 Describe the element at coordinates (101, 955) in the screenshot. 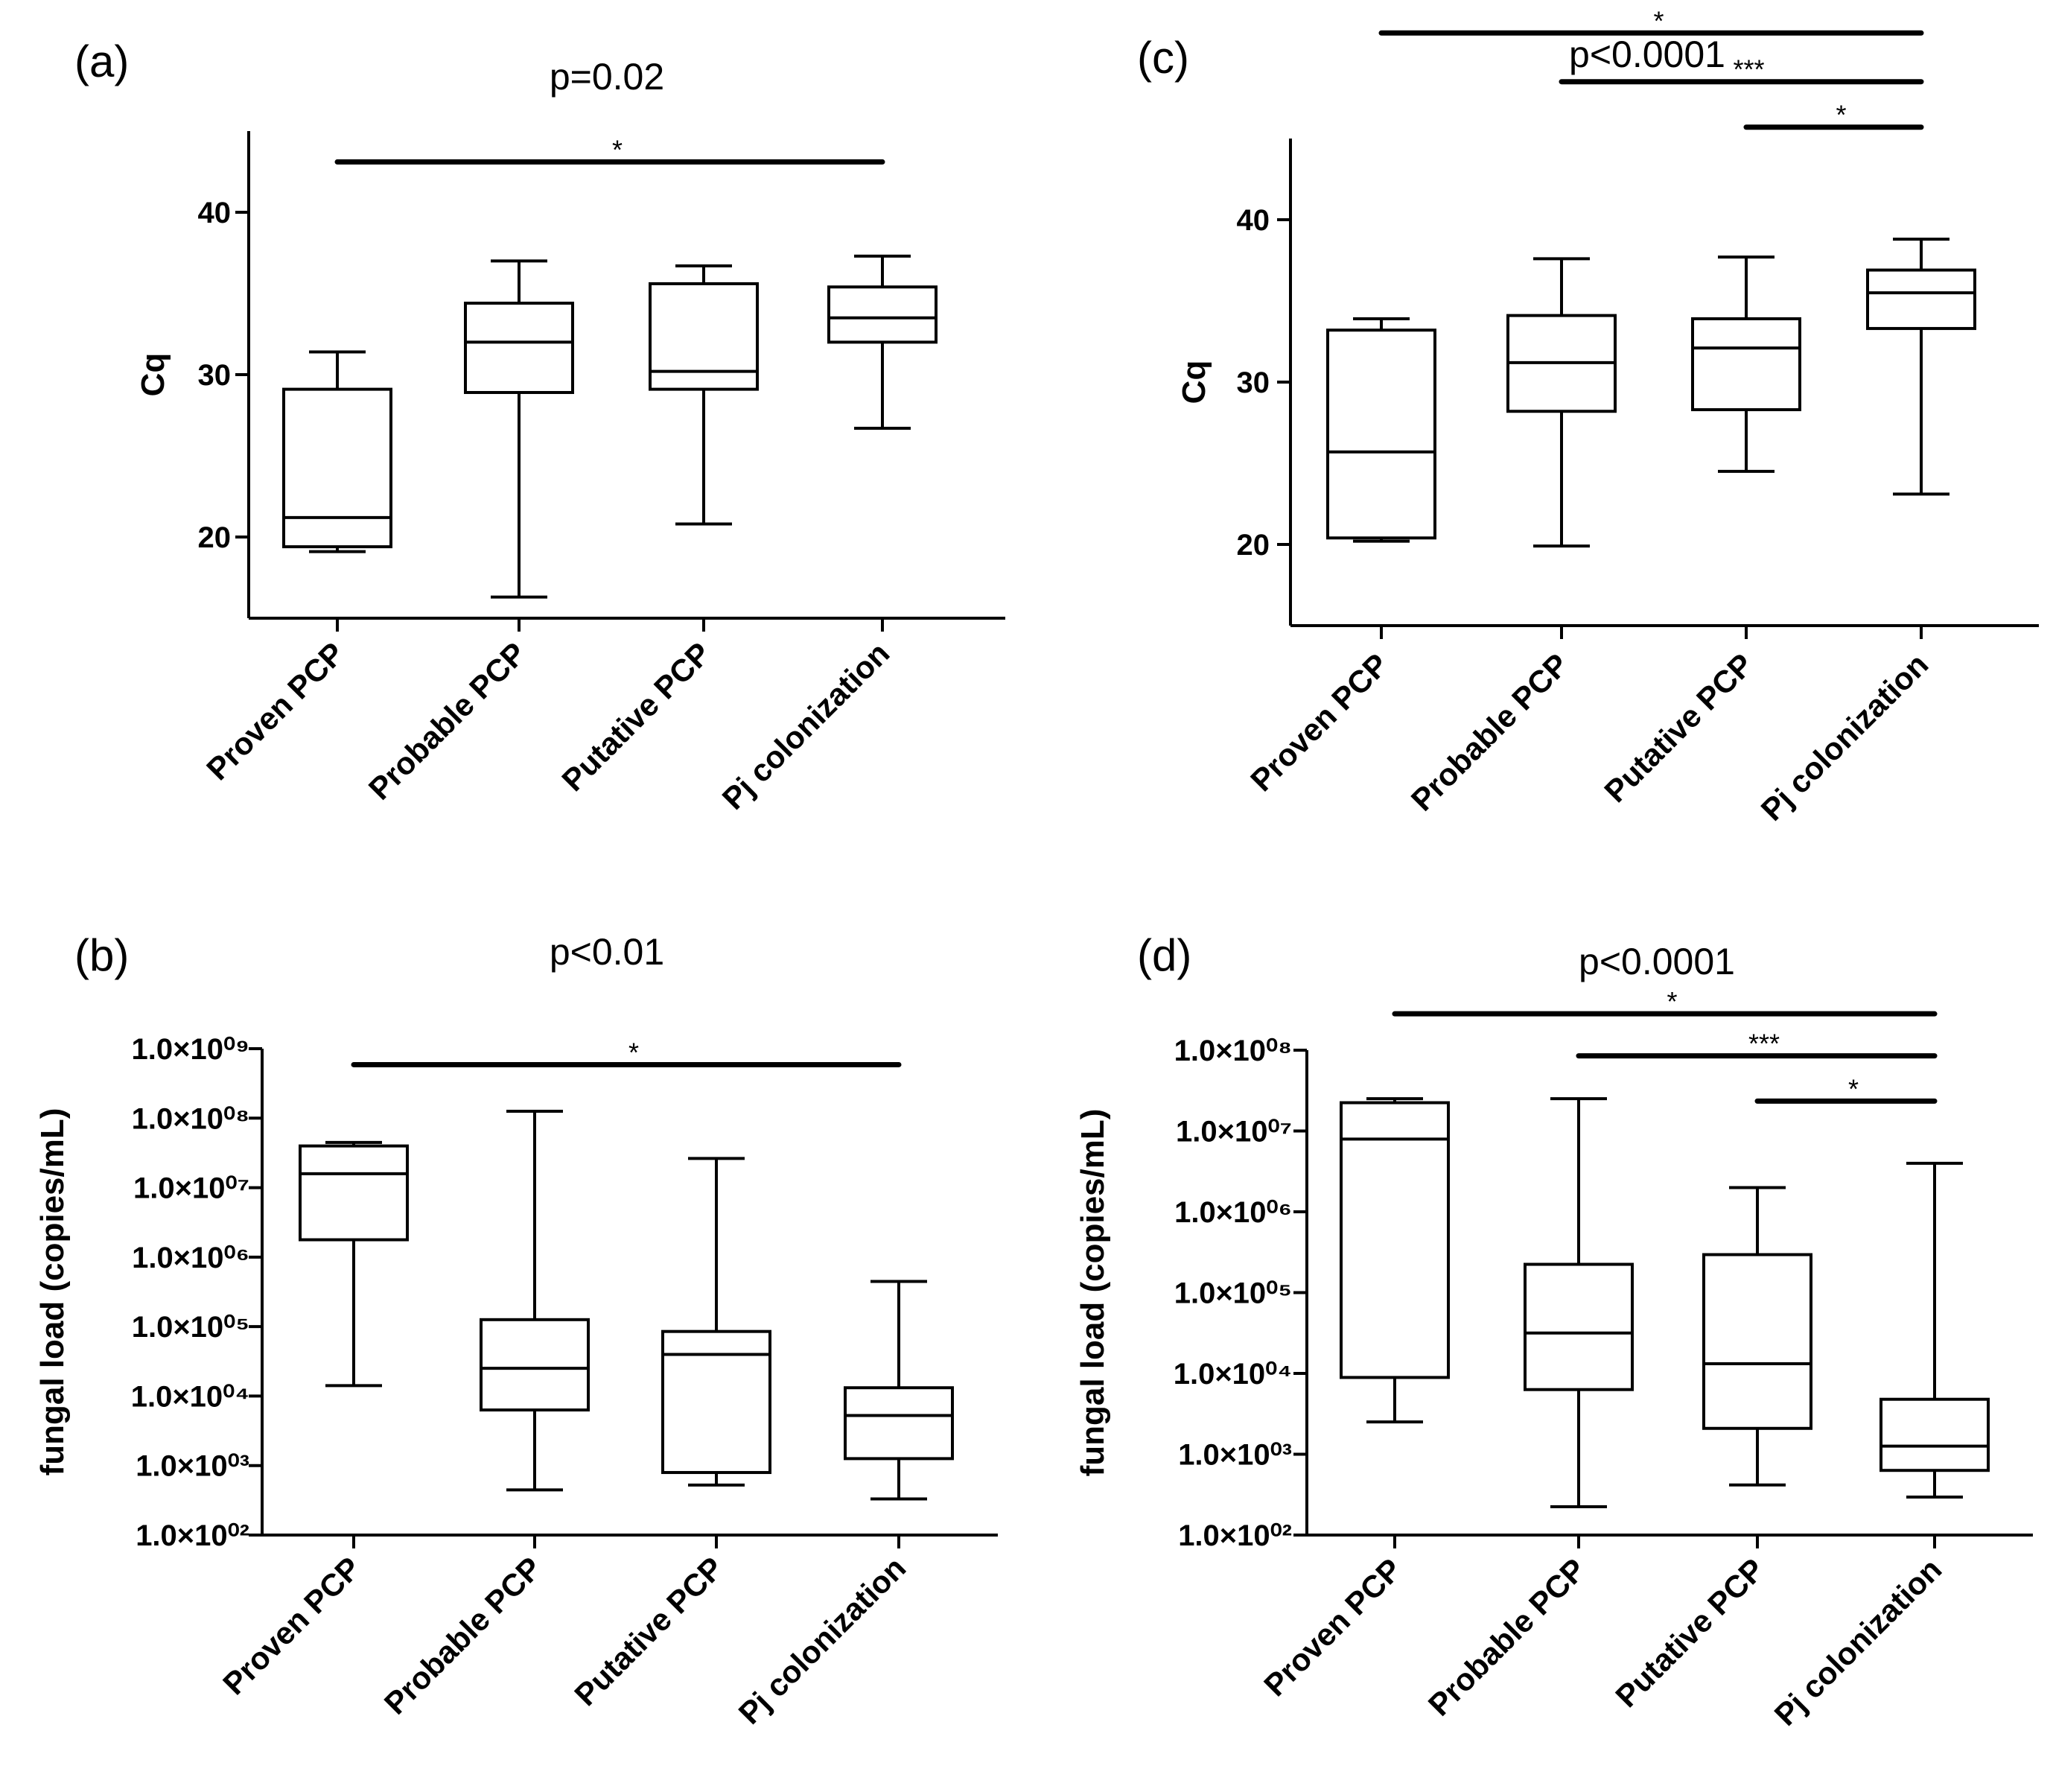

I see `panel-label: (b)` at that location.